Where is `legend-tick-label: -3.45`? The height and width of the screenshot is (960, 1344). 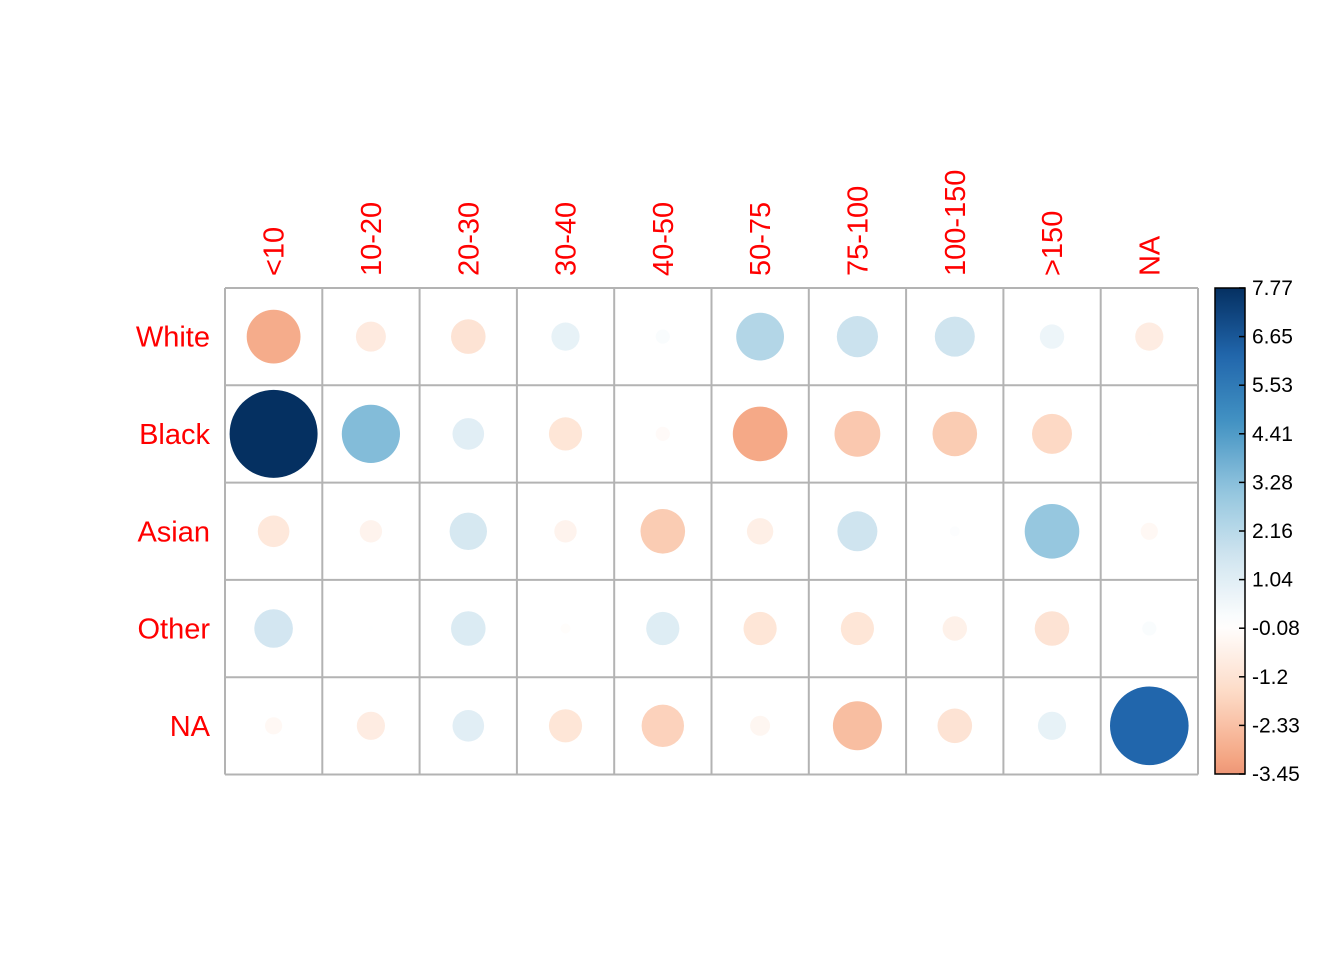 legend-tick-label: -3.45 is located at coordinates (1276, 774).